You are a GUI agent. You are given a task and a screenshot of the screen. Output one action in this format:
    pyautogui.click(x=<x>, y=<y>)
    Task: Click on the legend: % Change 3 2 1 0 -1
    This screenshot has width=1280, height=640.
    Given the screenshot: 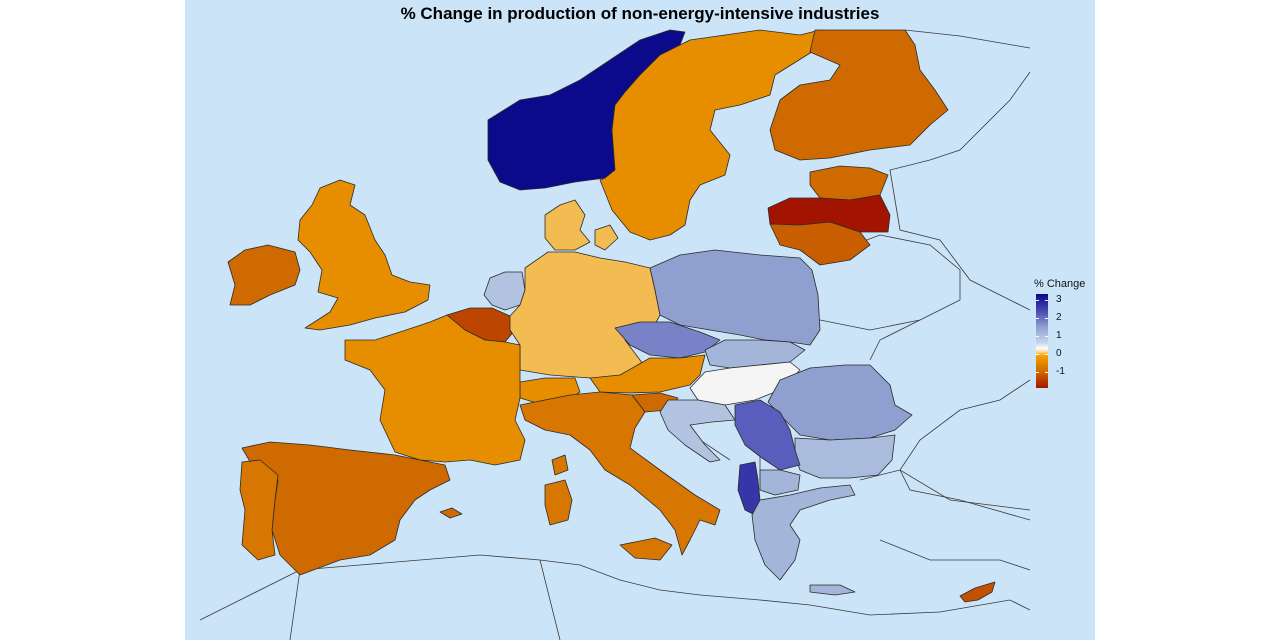 What is the action you would take?
    pyautogui.click(x=1064, y=333)
    